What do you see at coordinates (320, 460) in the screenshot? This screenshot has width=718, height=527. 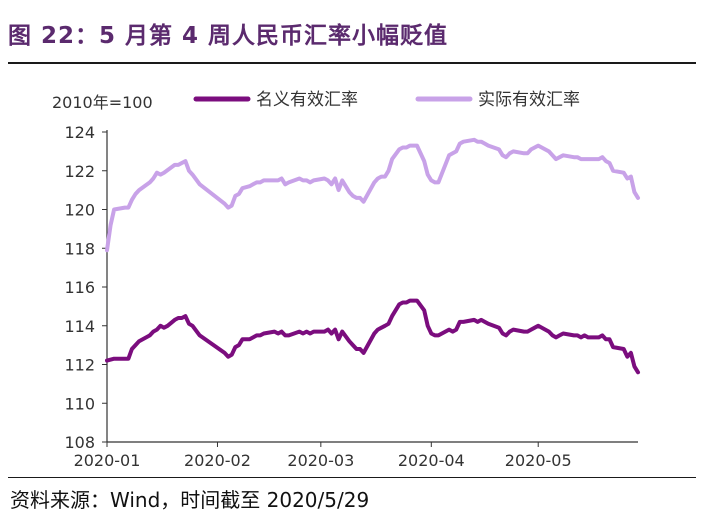 I see `x-tick-label: 2020-03` at bounding box center [320, 460].